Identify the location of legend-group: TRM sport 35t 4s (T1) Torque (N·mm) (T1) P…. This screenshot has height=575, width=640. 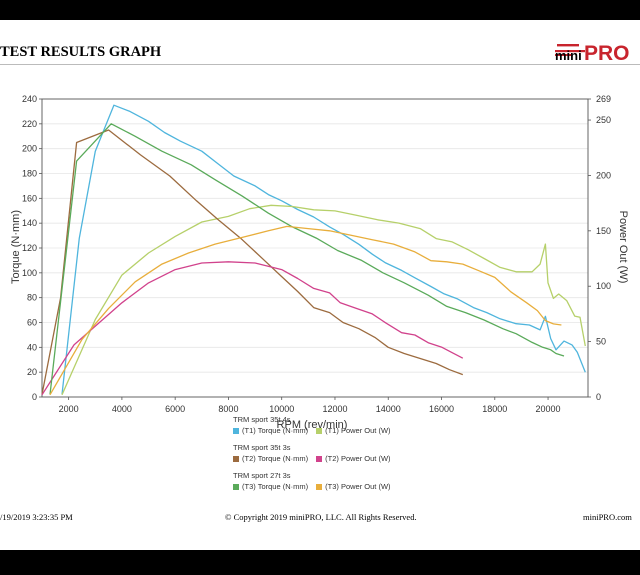
(316, 425).